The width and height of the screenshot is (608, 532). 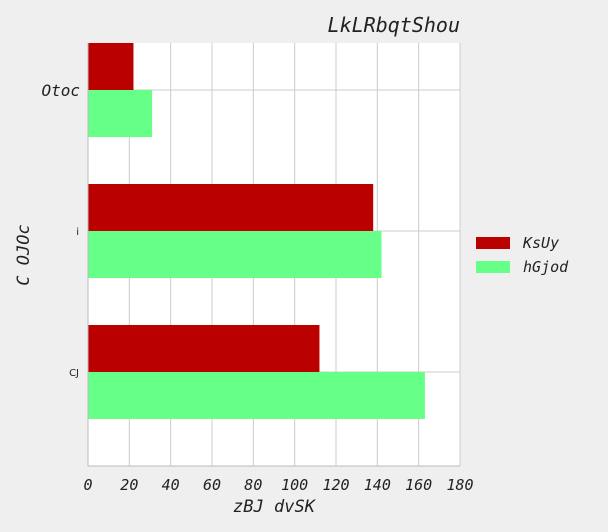 I want to click on x-tick-label: 180, so click(x=459, y=485).